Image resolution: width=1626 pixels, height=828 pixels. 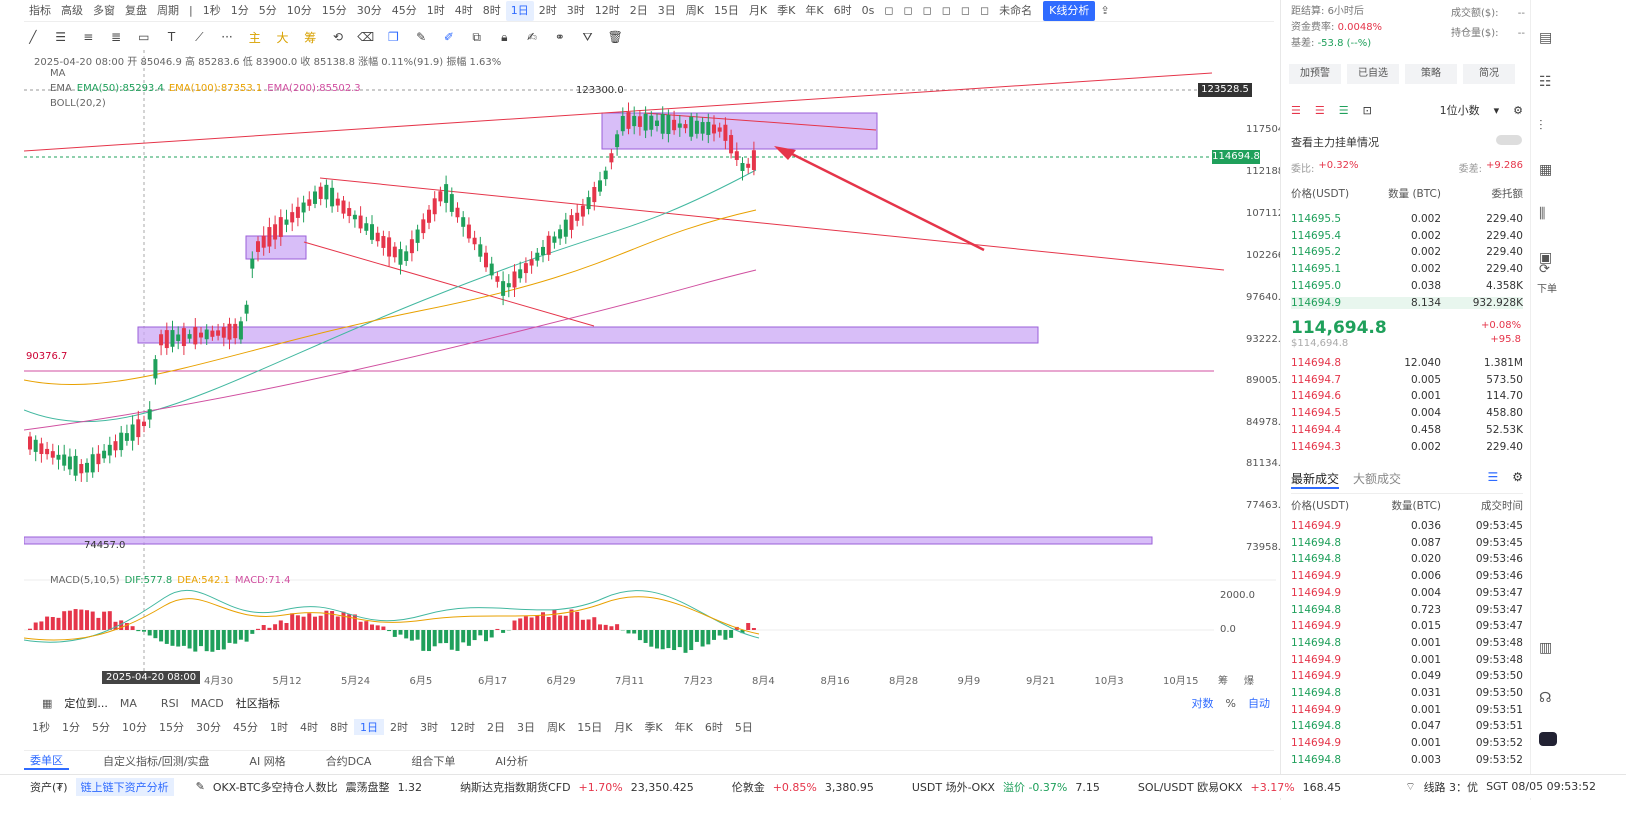 I want to click on toolbar-item-16: 2时, so click(x=547, y=10).